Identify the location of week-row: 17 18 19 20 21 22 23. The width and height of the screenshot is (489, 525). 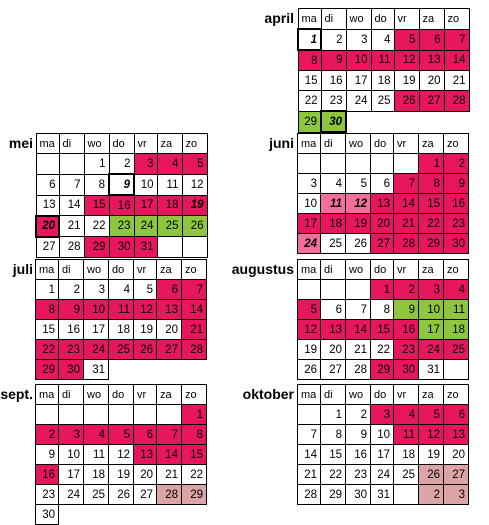
(383, 223).